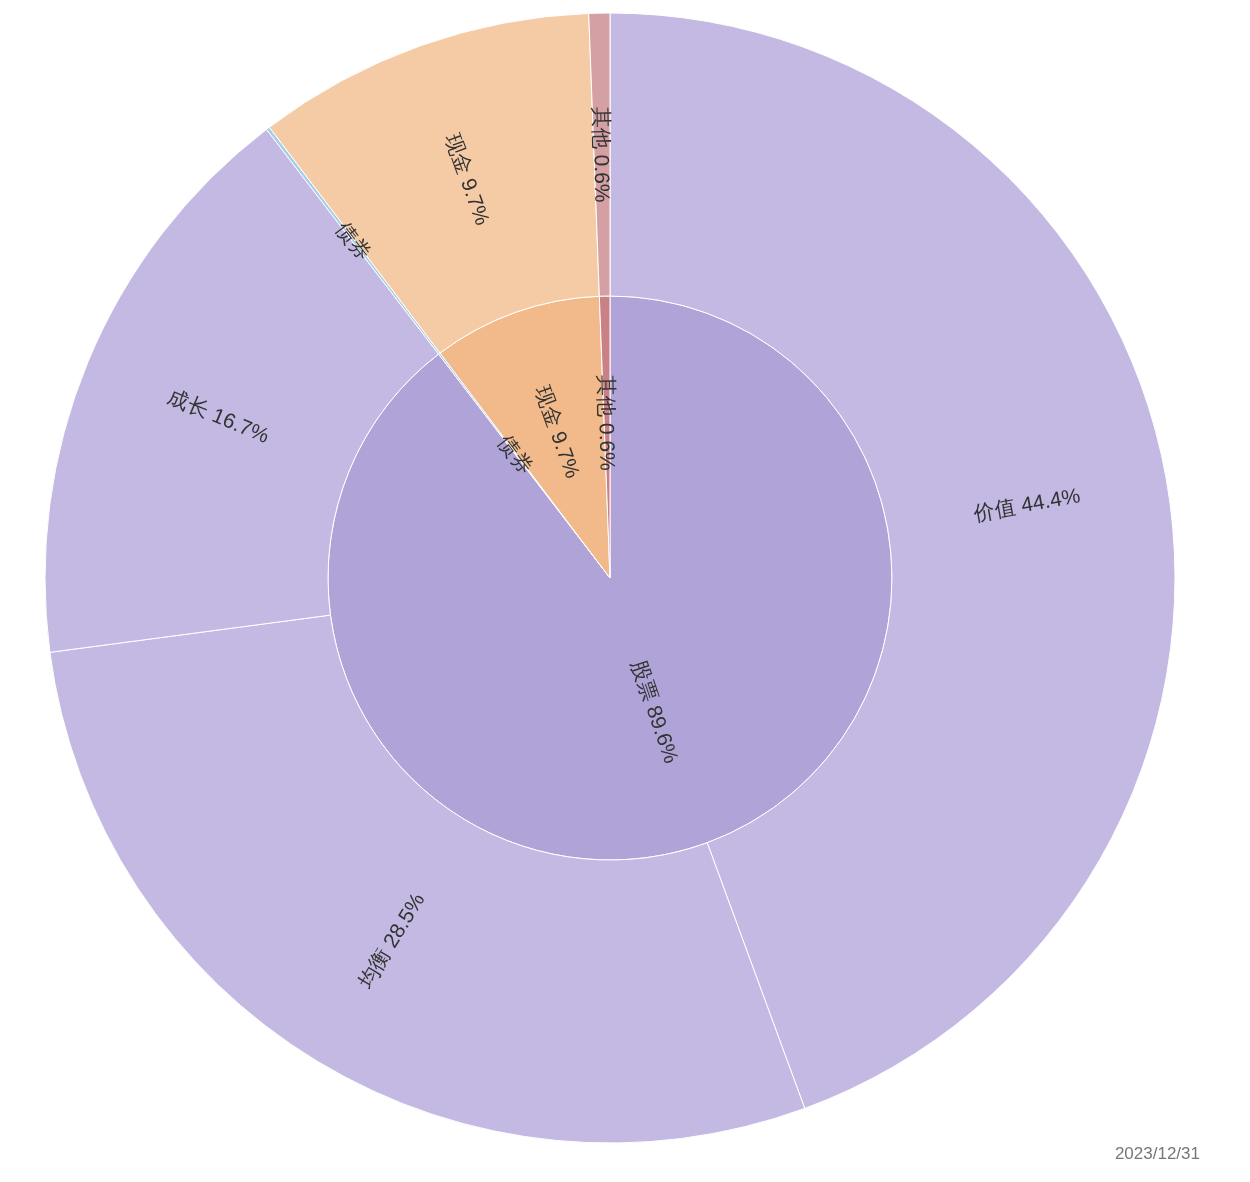 The width and height of the screenshot is (1250, 1182). I want to click on slice-label: 股票 89.6%, so click(655, 712).